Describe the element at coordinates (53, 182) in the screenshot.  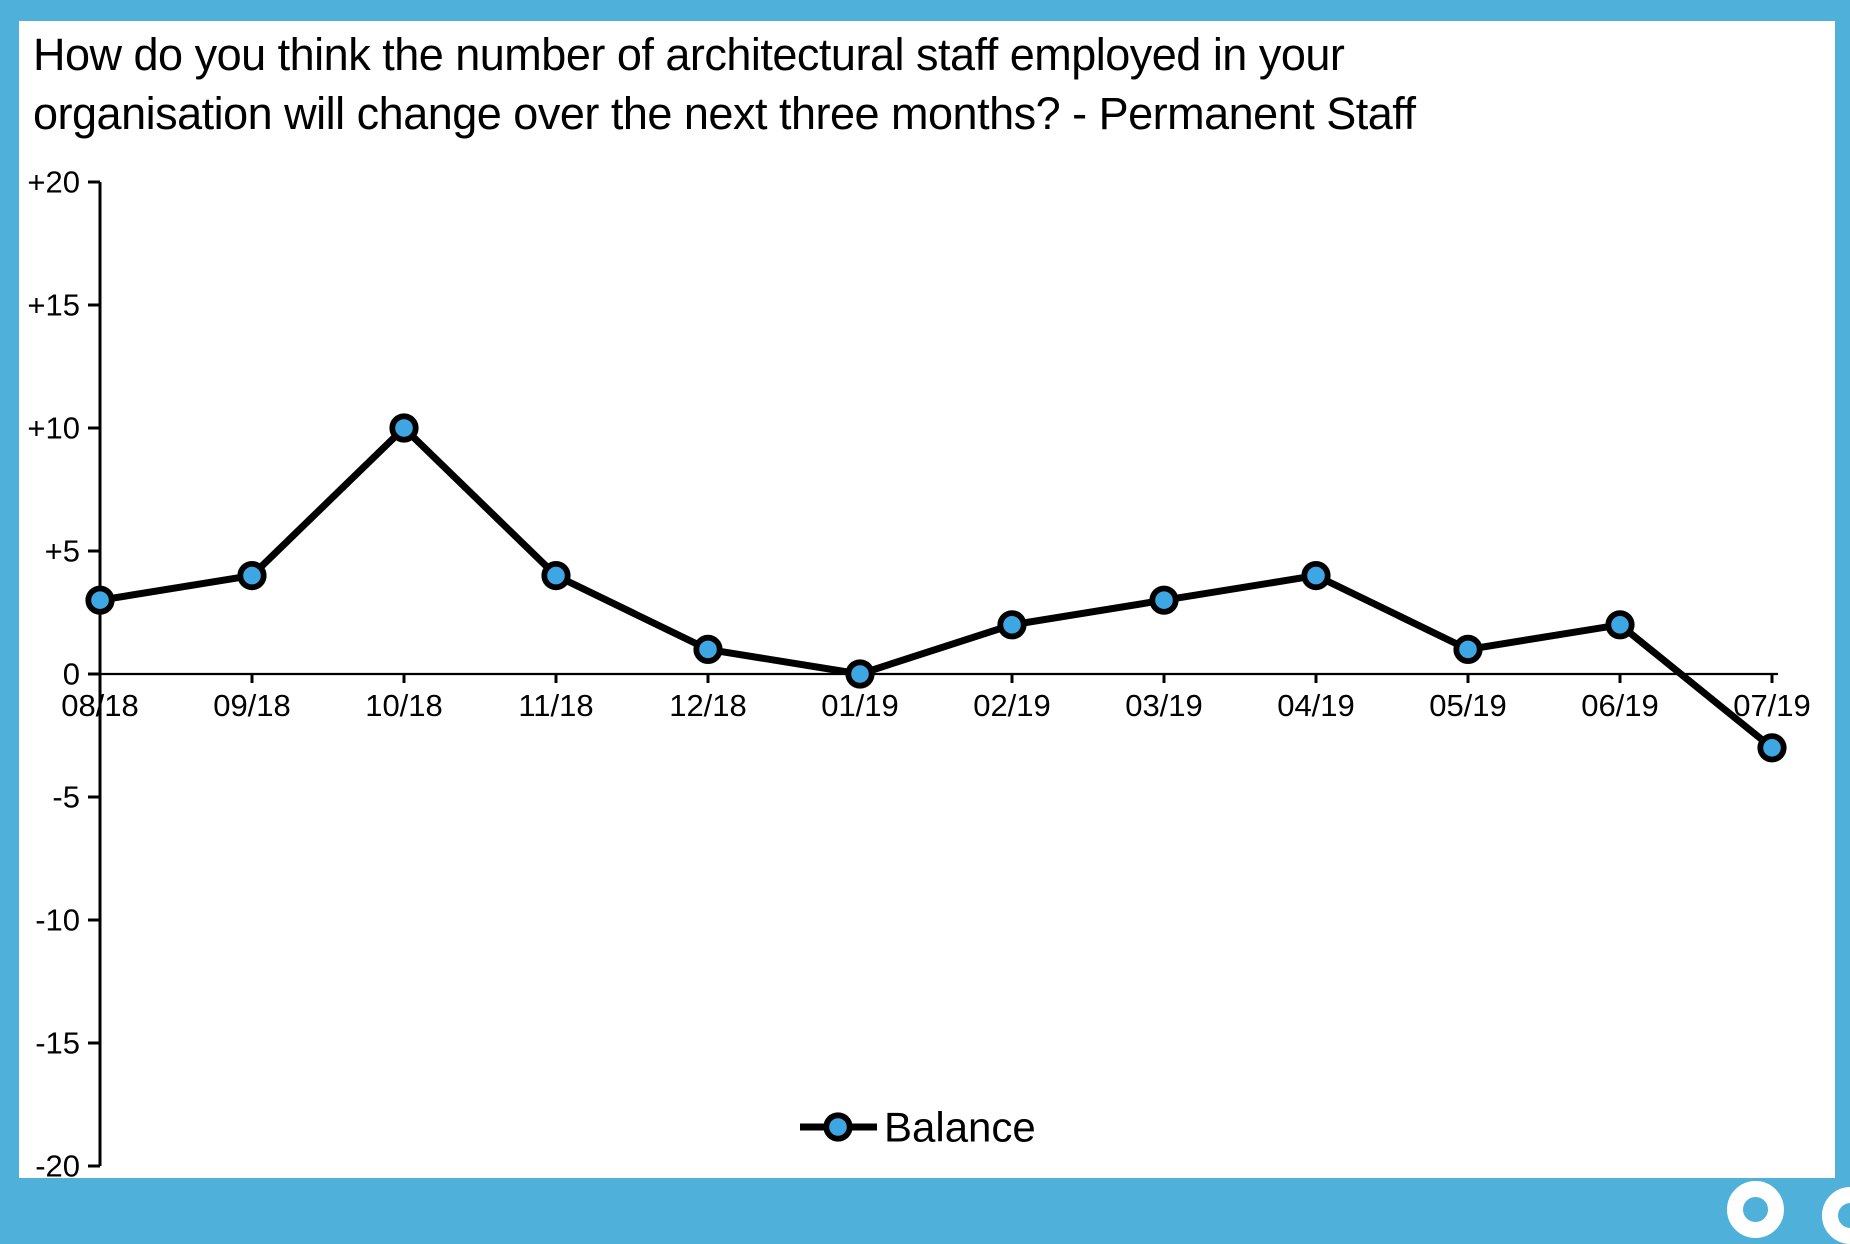
I see `y-axis-label: +20` at that location.